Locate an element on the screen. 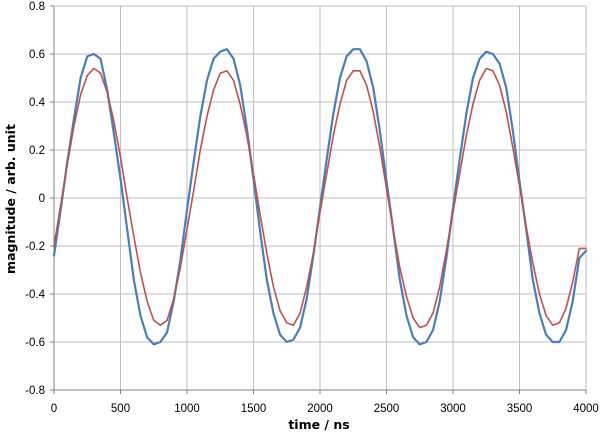  x-tick-label: 0 is located at coordinates (54, 409).